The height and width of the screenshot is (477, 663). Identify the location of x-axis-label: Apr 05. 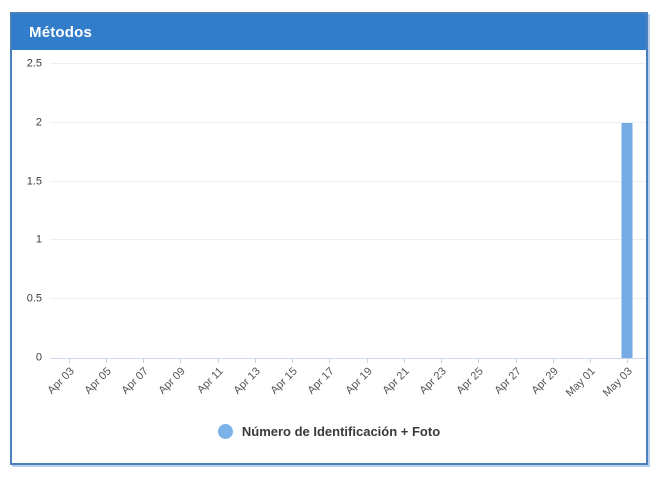
(98, 381).